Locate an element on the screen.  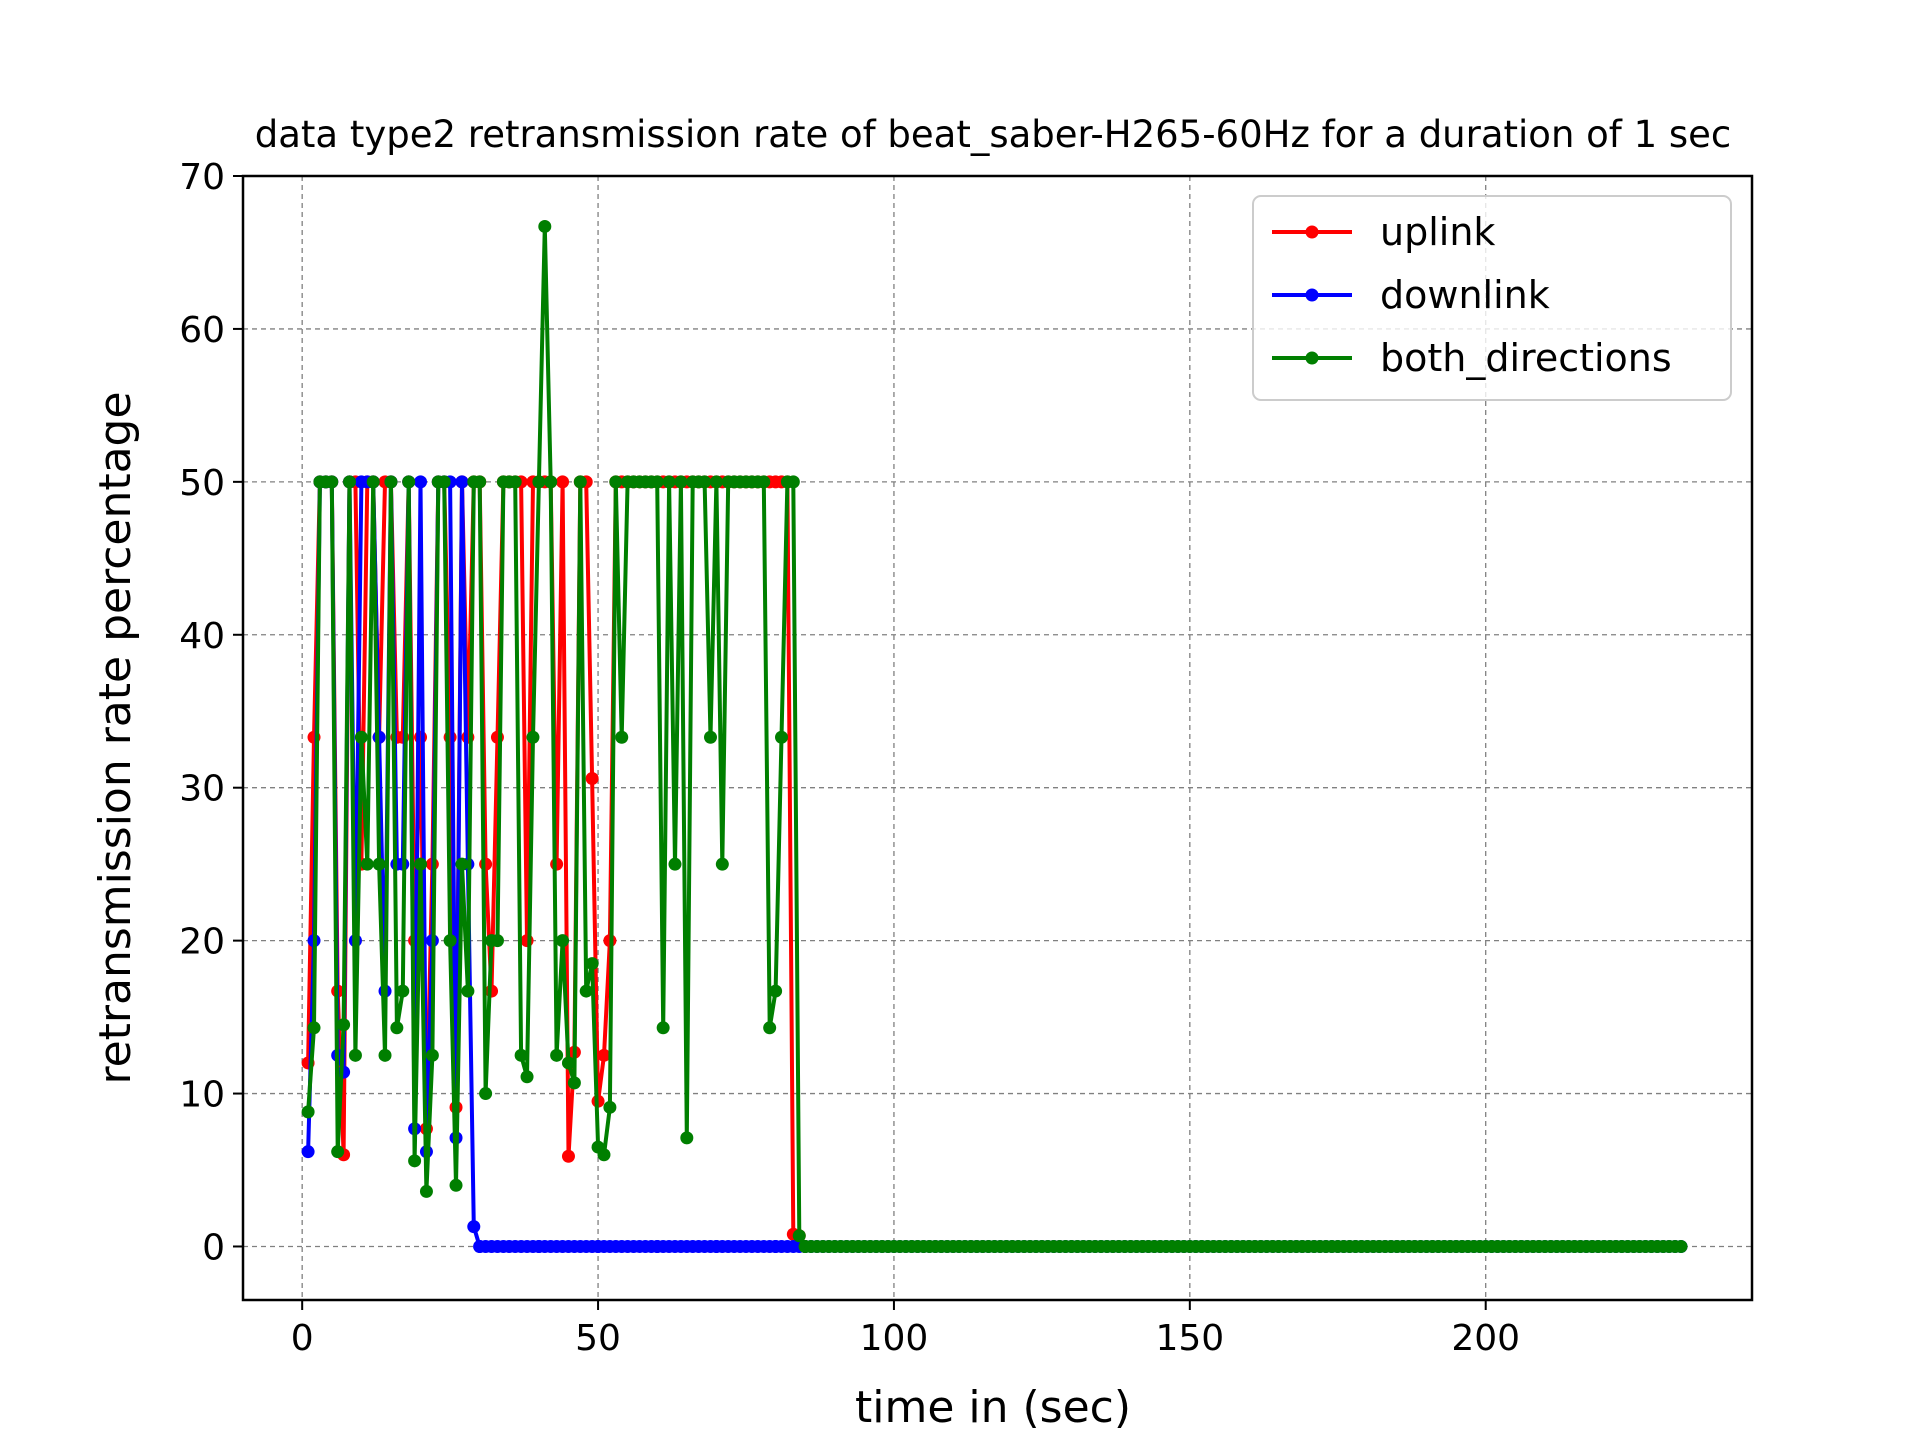
legend-box is located at coordinates (1492, 298).